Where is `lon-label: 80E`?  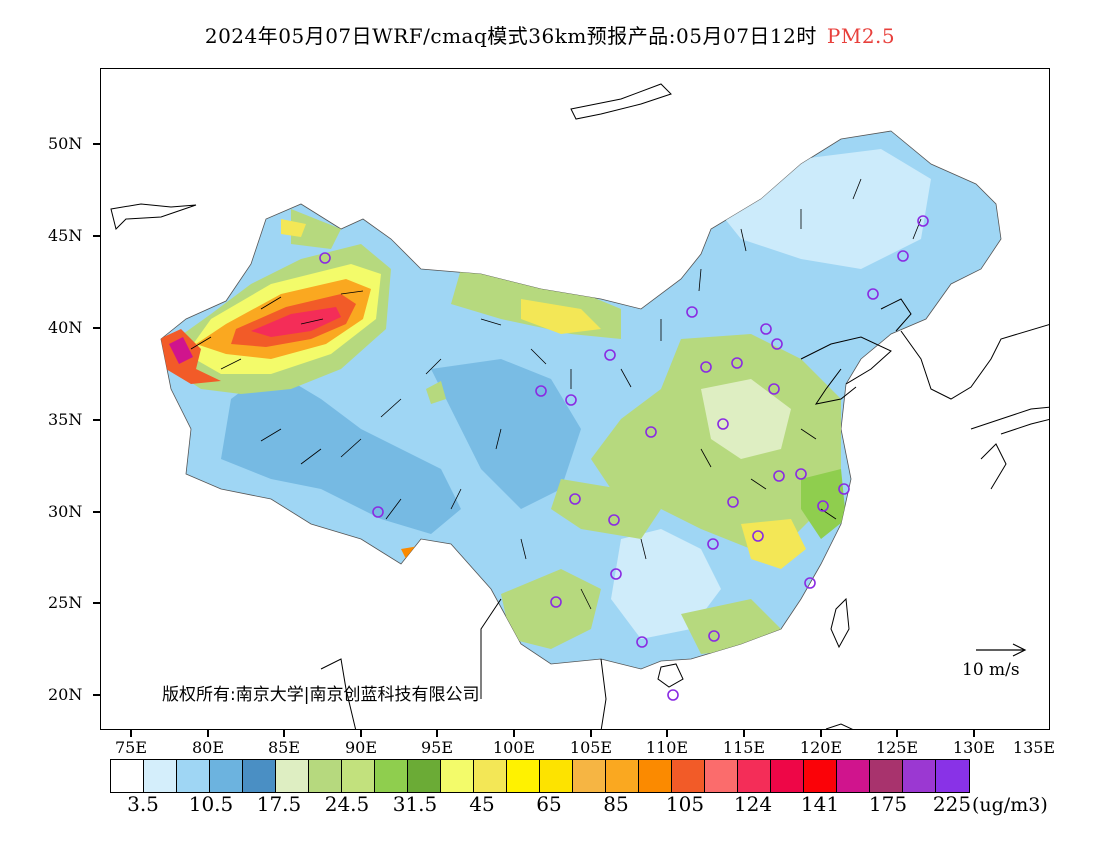 lon-label: 80E is located at coordinates (208, 747).